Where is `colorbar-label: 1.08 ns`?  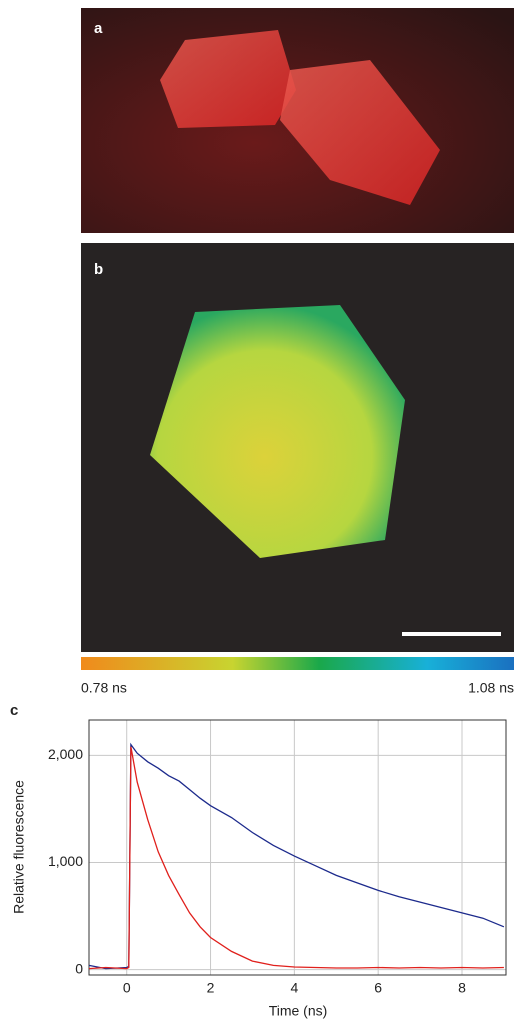
colorbar-label: 1.08 ns is located at coordinates (491, 688).